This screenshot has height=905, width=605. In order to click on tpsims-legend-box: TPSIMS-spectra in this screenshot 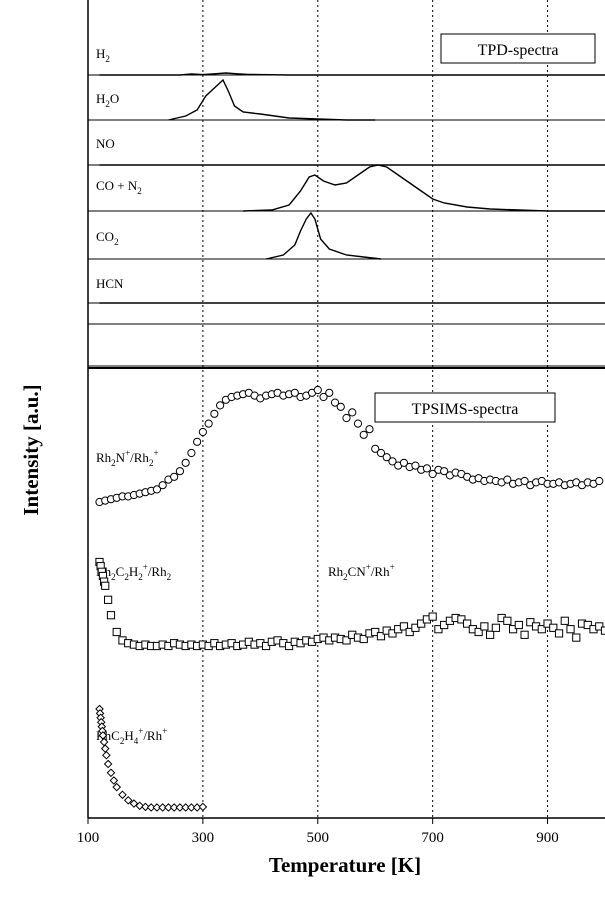, I will do `click(465, 407)`.